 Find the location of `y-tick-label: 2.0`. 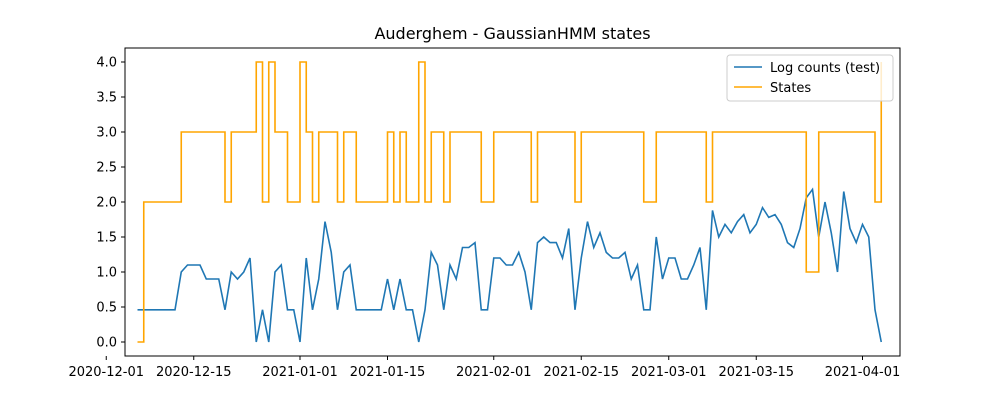

y-tick-label: 2.0 is located at coordinates (106, 203).